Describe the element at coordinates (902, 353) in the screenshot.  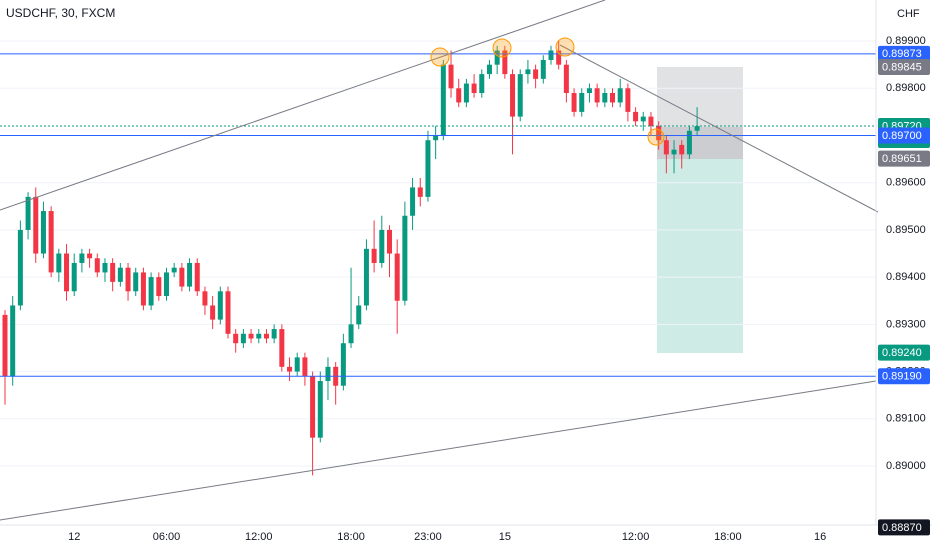
I see `price-label: 0.89240` at that location.